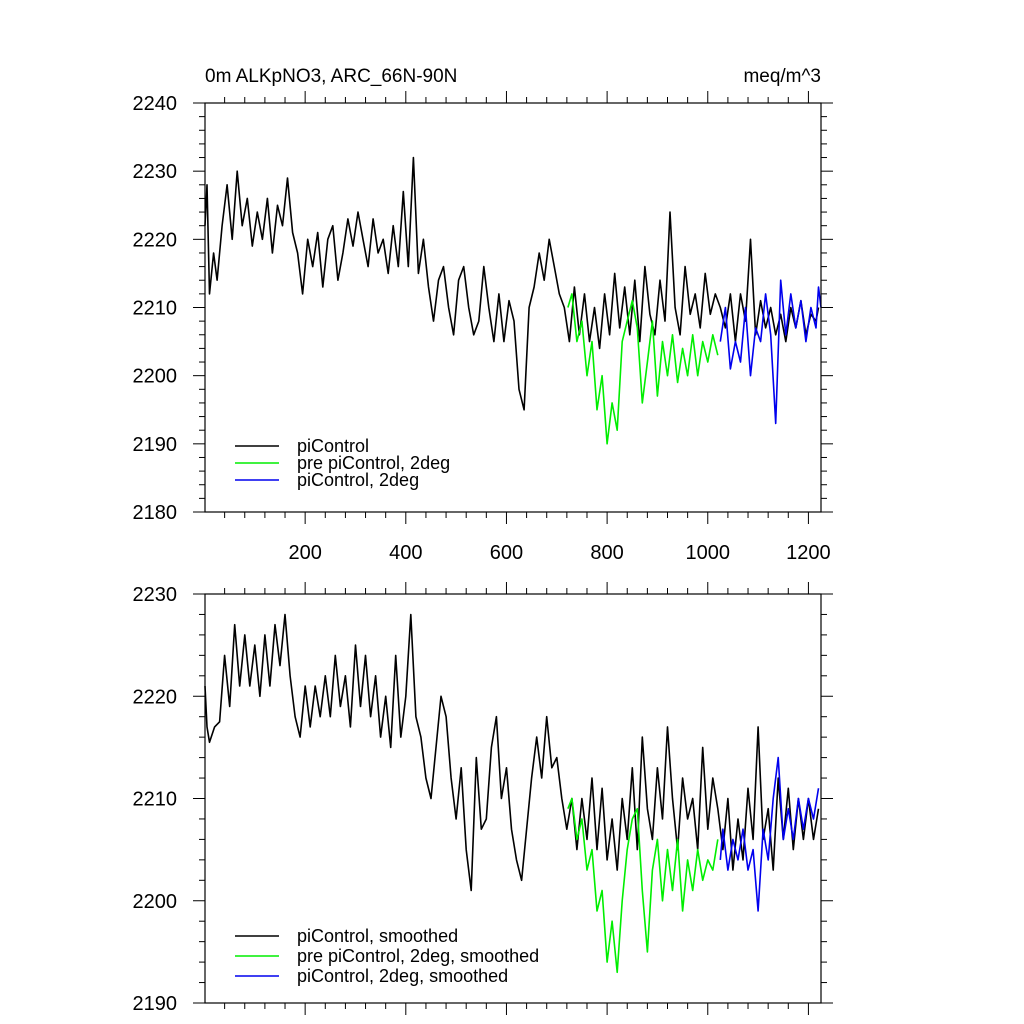 The image size is (1024, 1024). Describe the element at coordinates (155, 902) in the screenshot. I see `bottom-y-tick-label: 2200` at that location.